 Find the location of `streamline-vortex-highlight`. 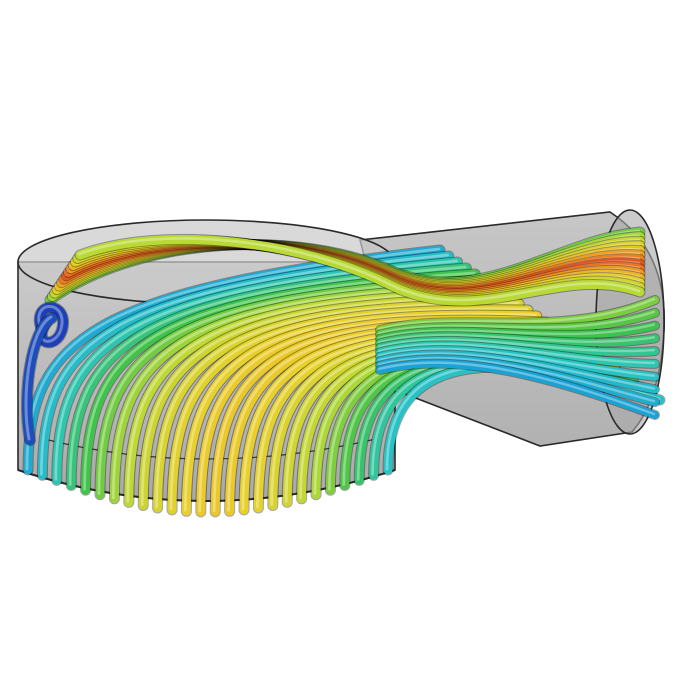

streamline-vortex-highlight is located at coordinates (38, 378).